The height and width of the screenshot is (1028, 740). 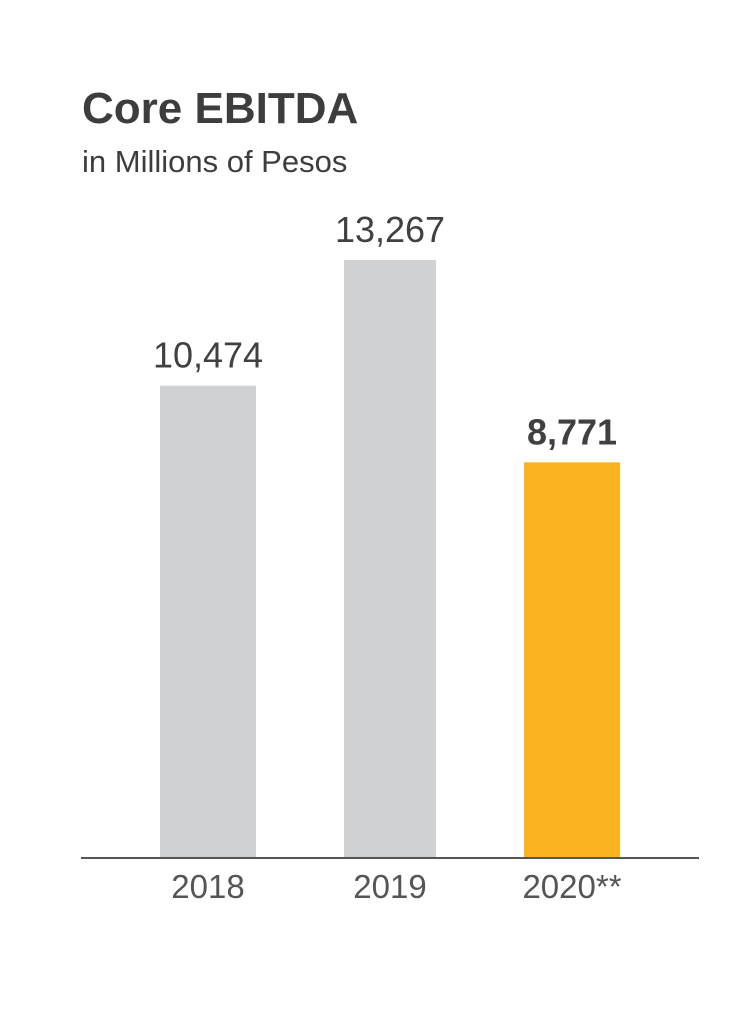 I want to click on bar-2019, so click(x=390, y=558).